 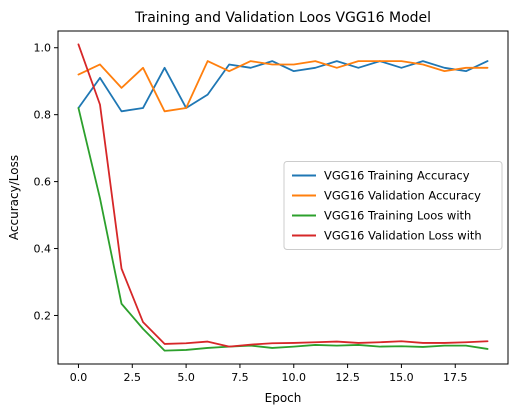 I want to click on y-axis-label: Accuracy/Loss, so click(x=14, y=197).